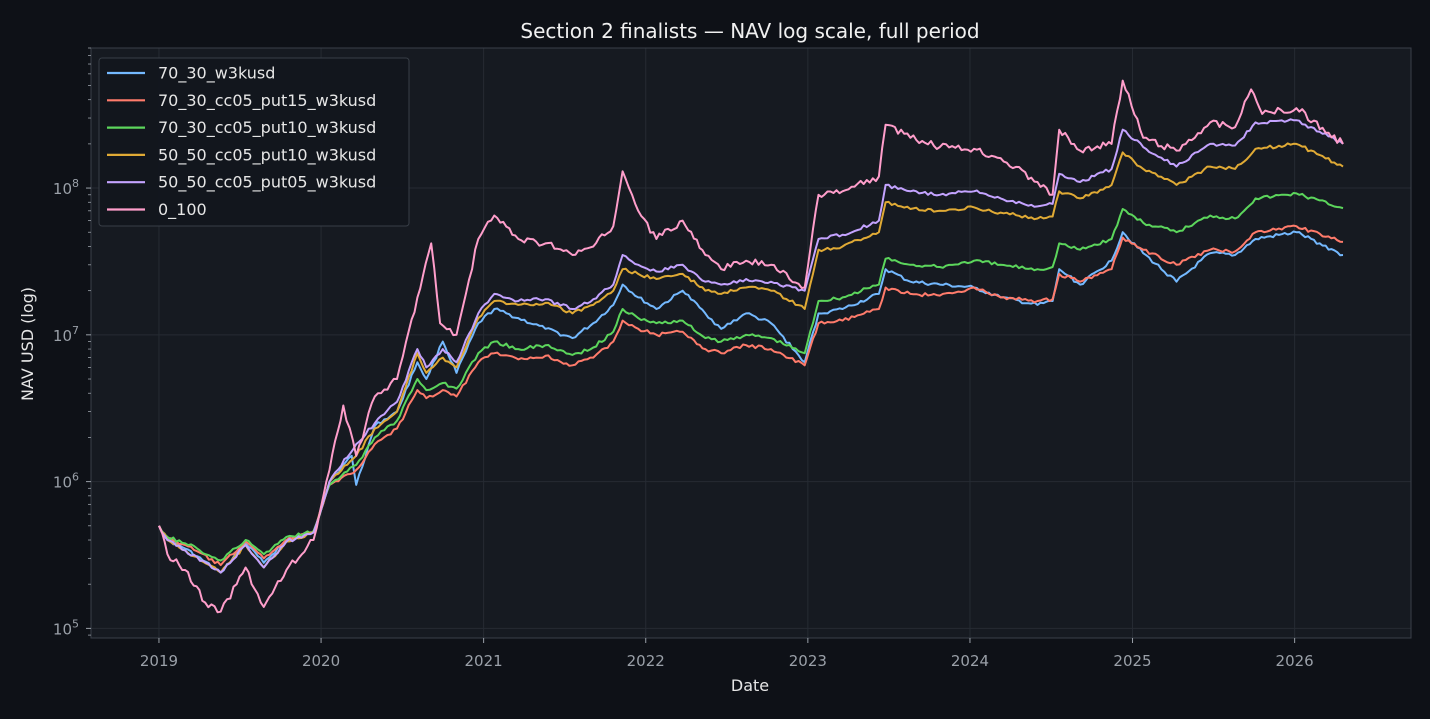  What do you see at coordinates (750, 685) in the screenshot?
I see `x-axis-label: Date` at bounding box center [750, 685].